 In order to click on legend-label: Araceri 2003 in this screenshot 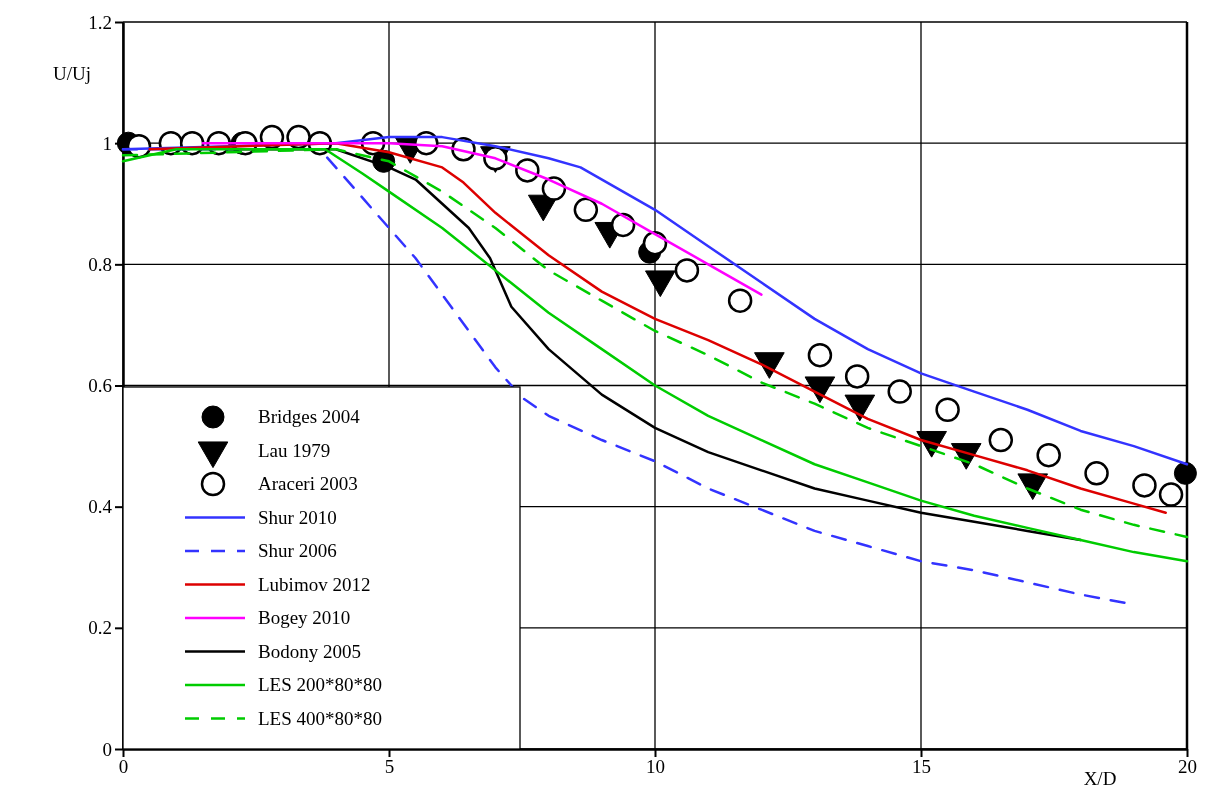, I will do `click(308, 483)`.